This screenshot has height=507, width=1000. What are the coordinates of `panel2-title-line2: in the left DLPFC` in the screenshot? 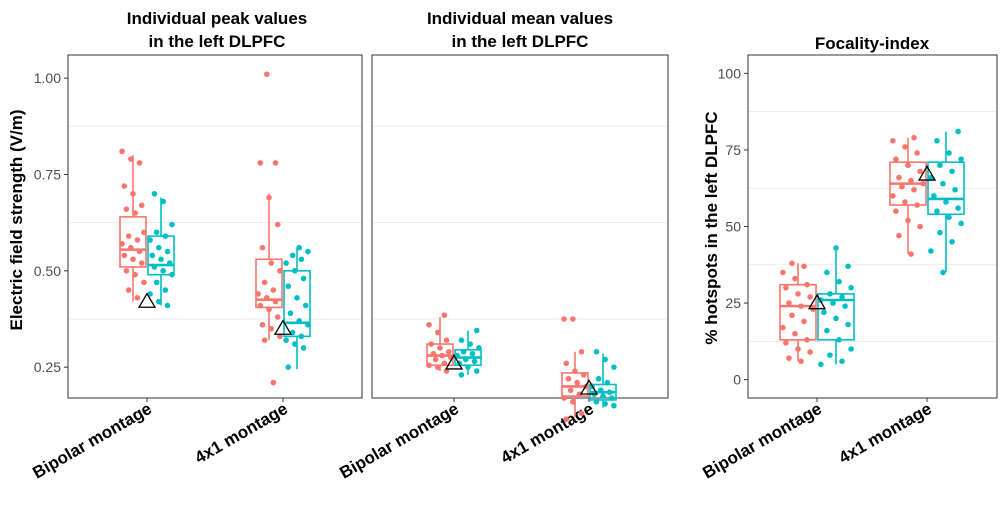 It's located at (520, 41).